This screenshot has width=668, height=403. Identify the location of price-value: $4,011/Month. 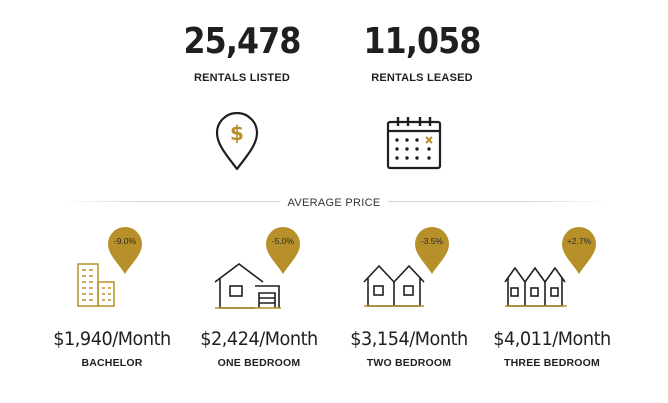
(552, 339).